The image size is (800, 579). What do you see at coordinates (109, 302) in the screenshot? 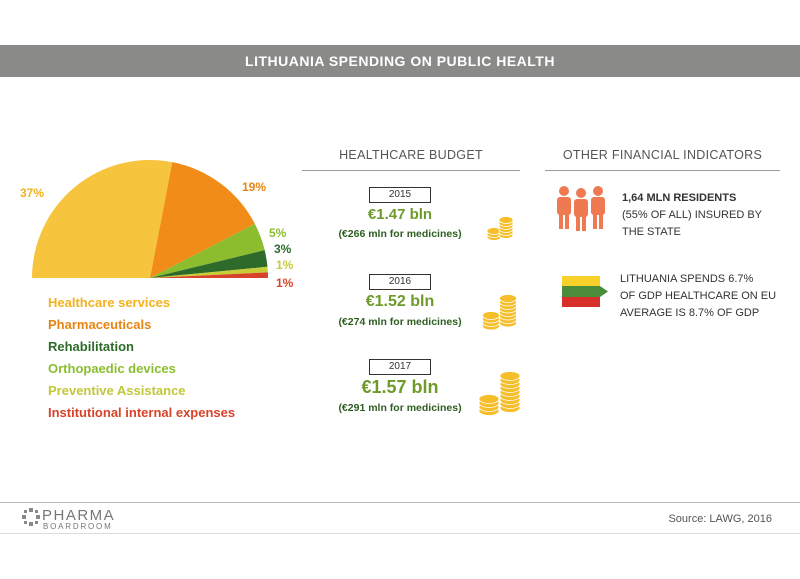
I see `legend-healthcare: Healthcare services` at bounding box center [109, 302].